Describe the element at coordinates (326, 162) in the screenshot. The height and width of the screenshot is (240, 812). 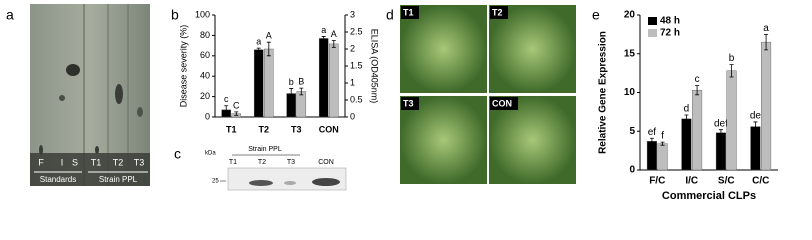
I see `blot-lane: CON` at that location.